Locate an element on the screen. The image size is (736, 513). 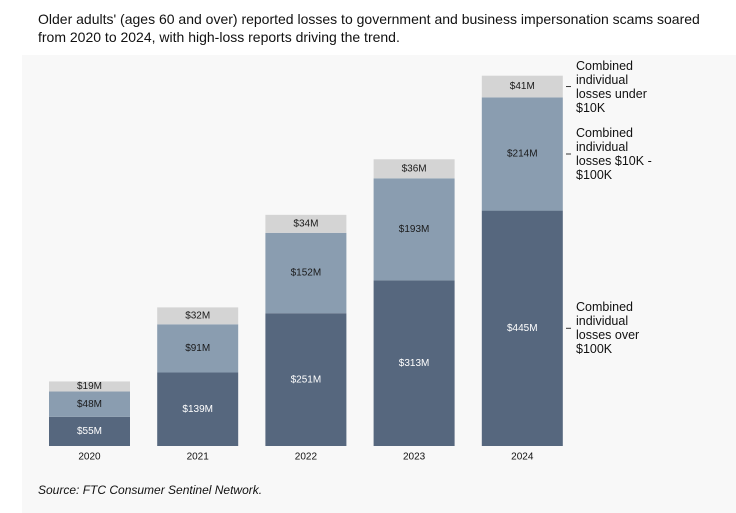
value-label: $152M is located at coordinates (306, 273).